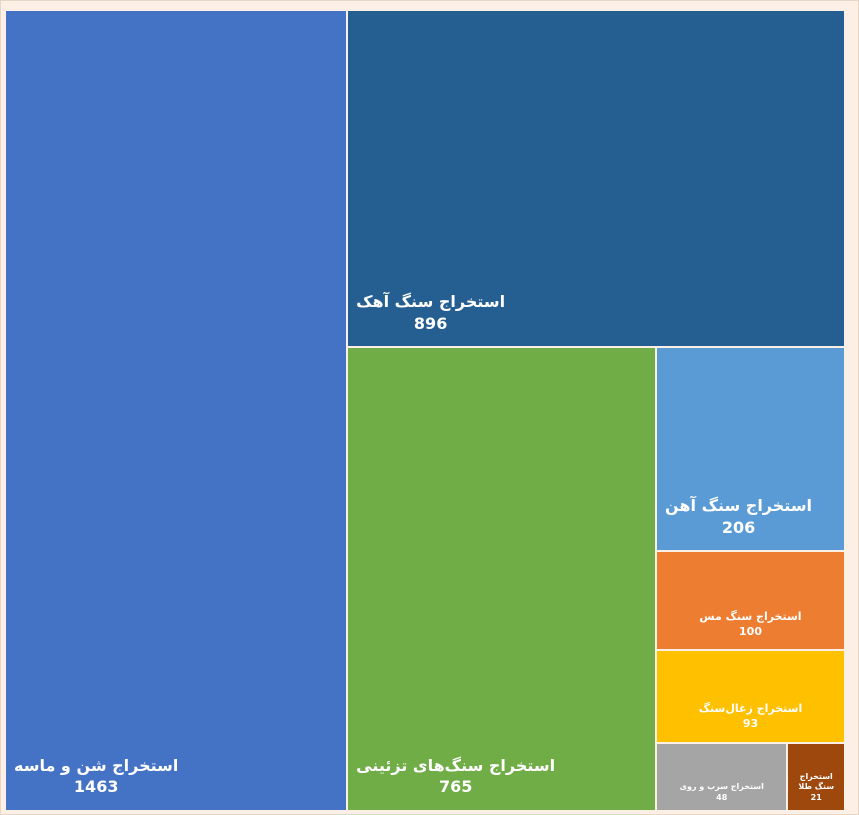  What do you see at coordinates (738, 527) in the screenshot?
I see `value-label: 206` at bounding box center [738, 527].